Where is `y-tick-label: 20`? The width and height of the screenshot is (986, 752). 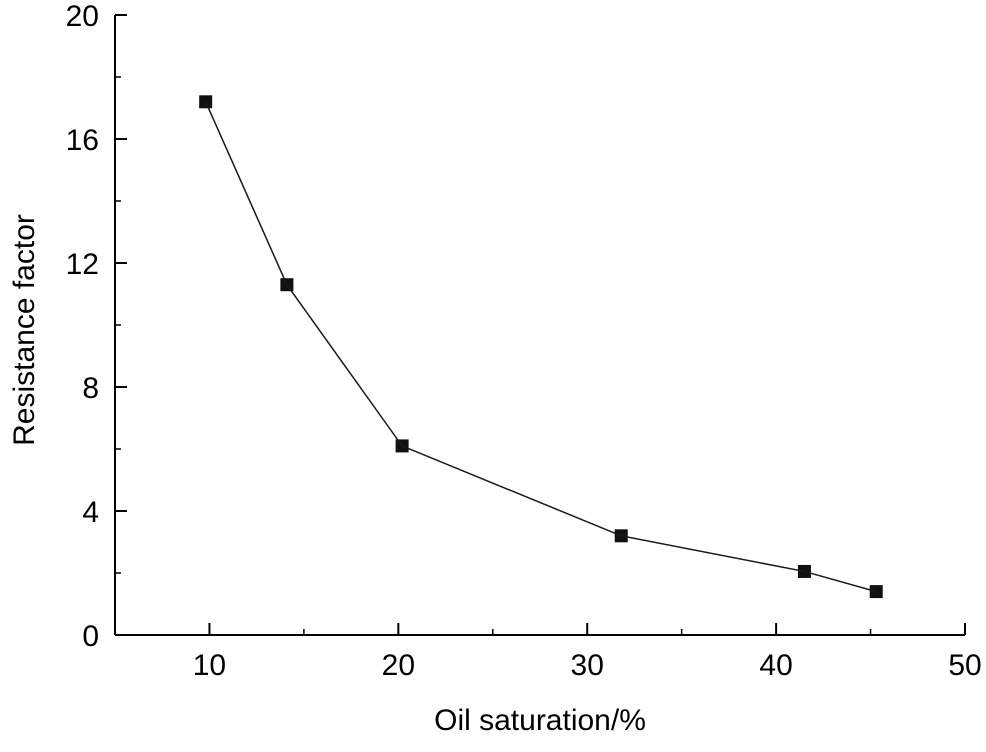 y-tick-label: 20 is located at coordinates (82, 16).